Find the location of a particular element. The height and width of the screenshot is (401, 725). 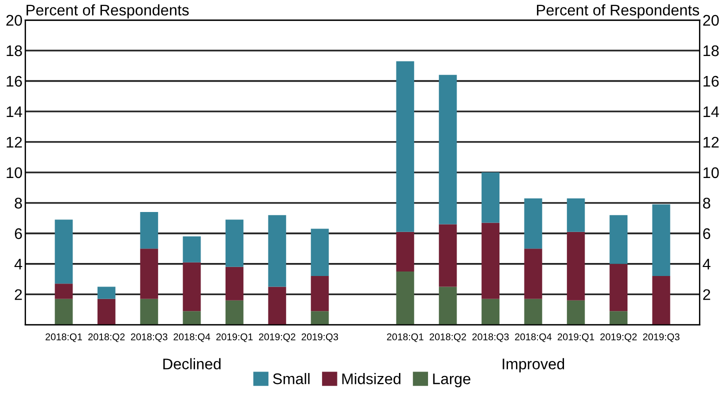

y-tick-label: 18 is located at coordinates (14, 50).